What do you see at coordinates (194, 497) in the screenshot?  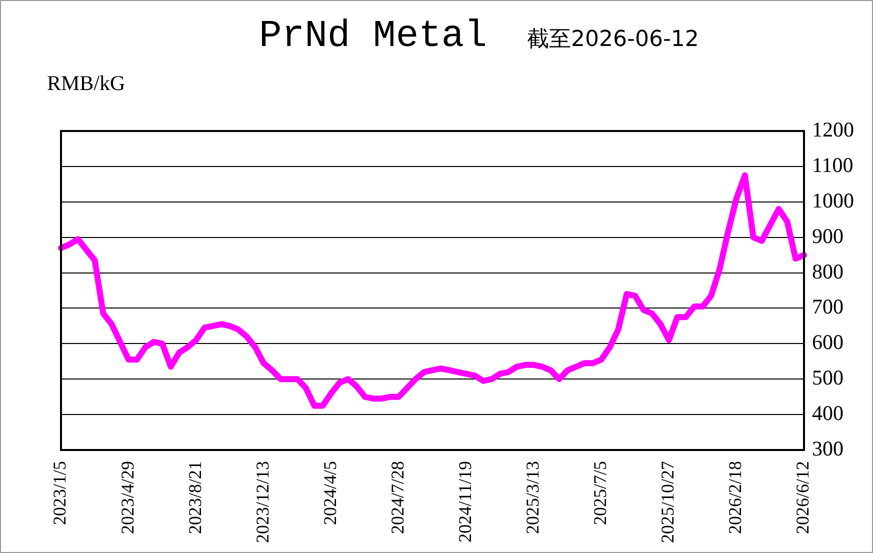 I see `x-tick-label: 2023/8/21` at bounding box center [194, 497].